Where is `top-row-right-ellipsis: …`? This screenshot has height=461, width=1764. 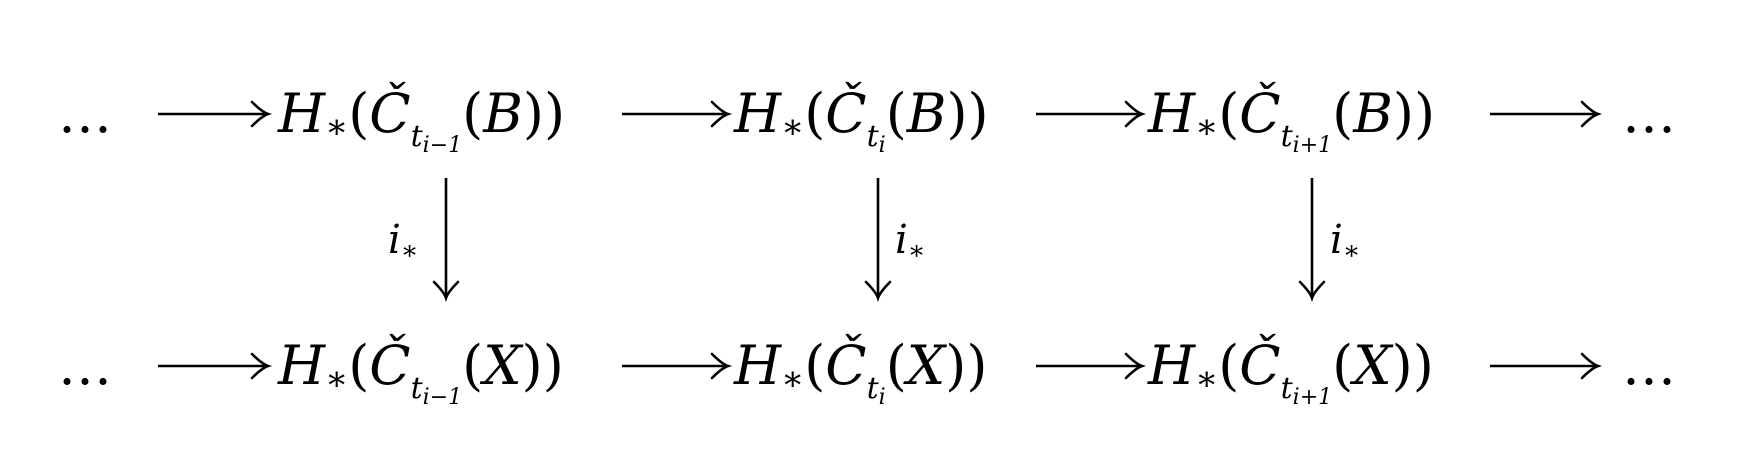 top-row-right-ellipsis: … is located at coordinates (1653, 113).